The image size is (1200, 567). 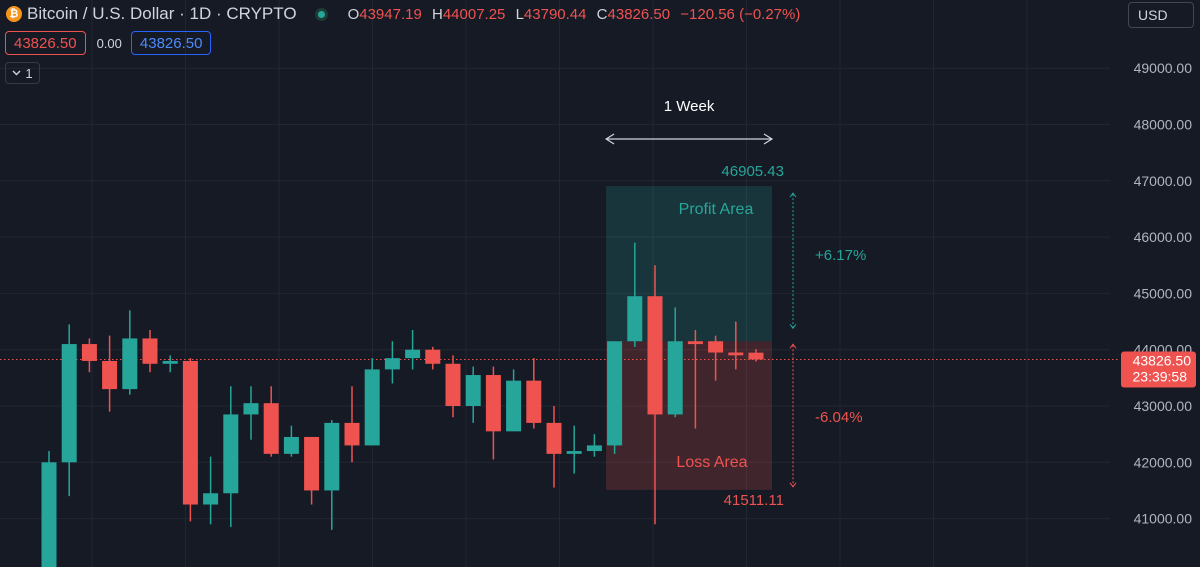 What do you see at coordinates (740, 14) in the screenshot?
I see `change-value: −120.56 (−0.27%)` at bounding box center [740, 14].